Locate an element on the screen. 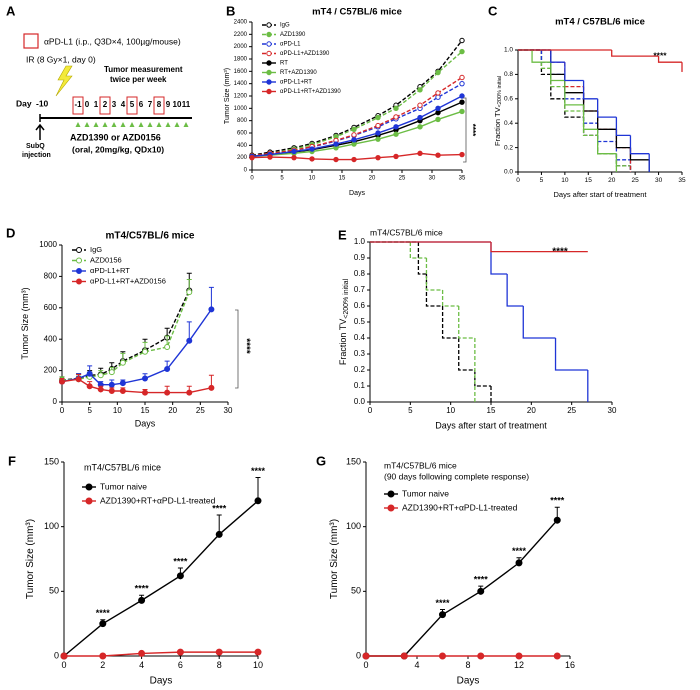 The image size is (700, 690). drug-label: AZD1390 or AZD0156 is located at coordinates (115, 137).